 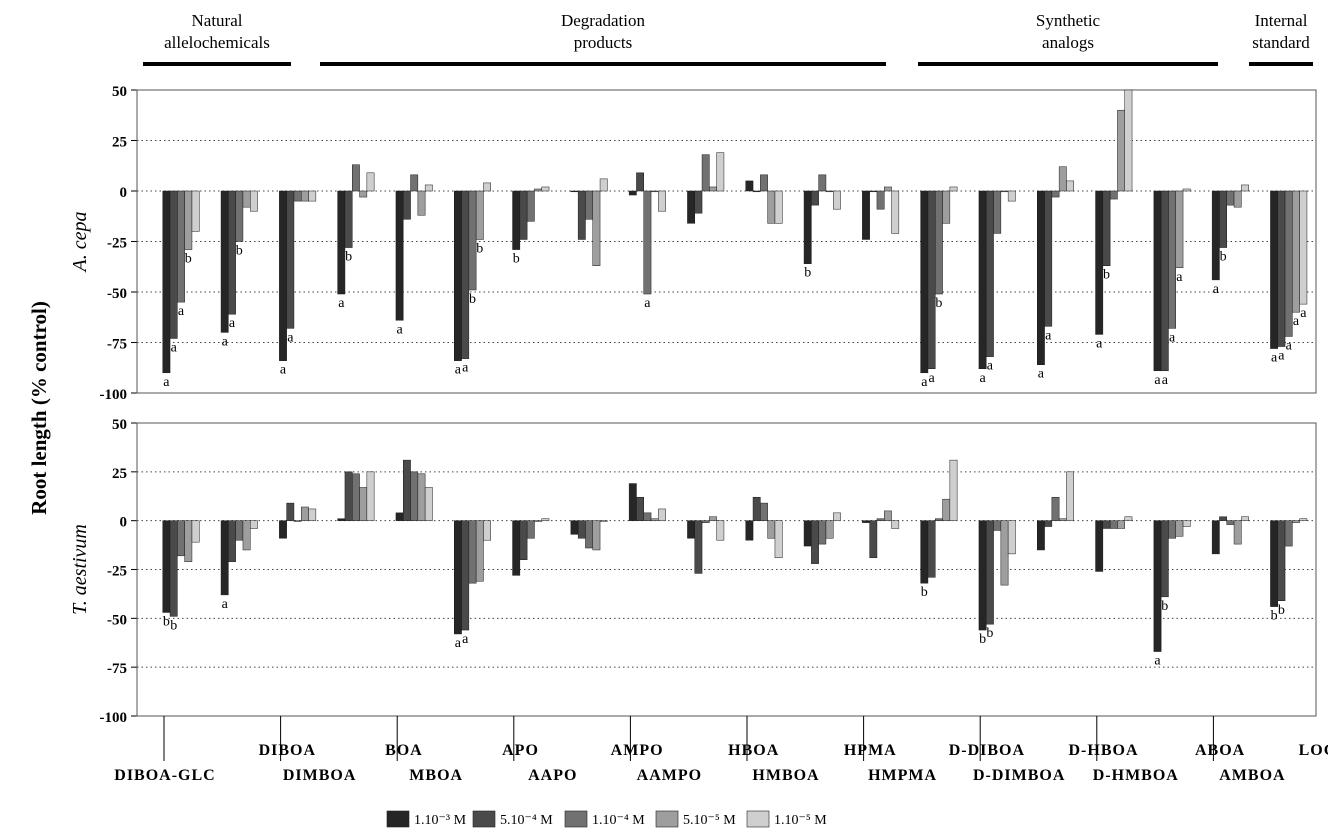 I want to click on bar-hmpma-s5, so click(x=895, y=524).